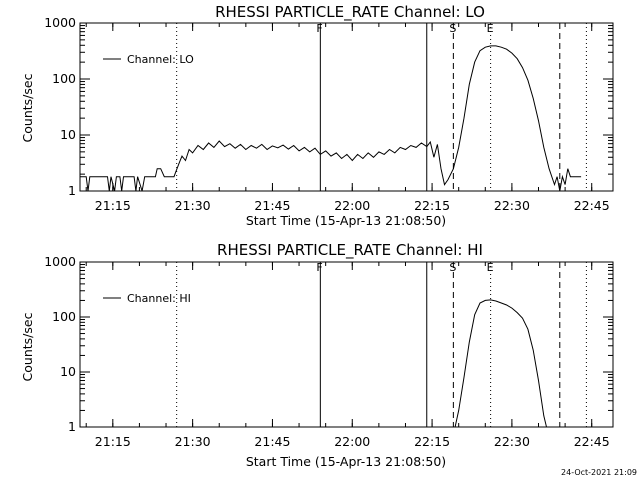 The height and width of the screenshot is (480, 640). I want to click on legend-label: Channel: LO, so click(160, 59).